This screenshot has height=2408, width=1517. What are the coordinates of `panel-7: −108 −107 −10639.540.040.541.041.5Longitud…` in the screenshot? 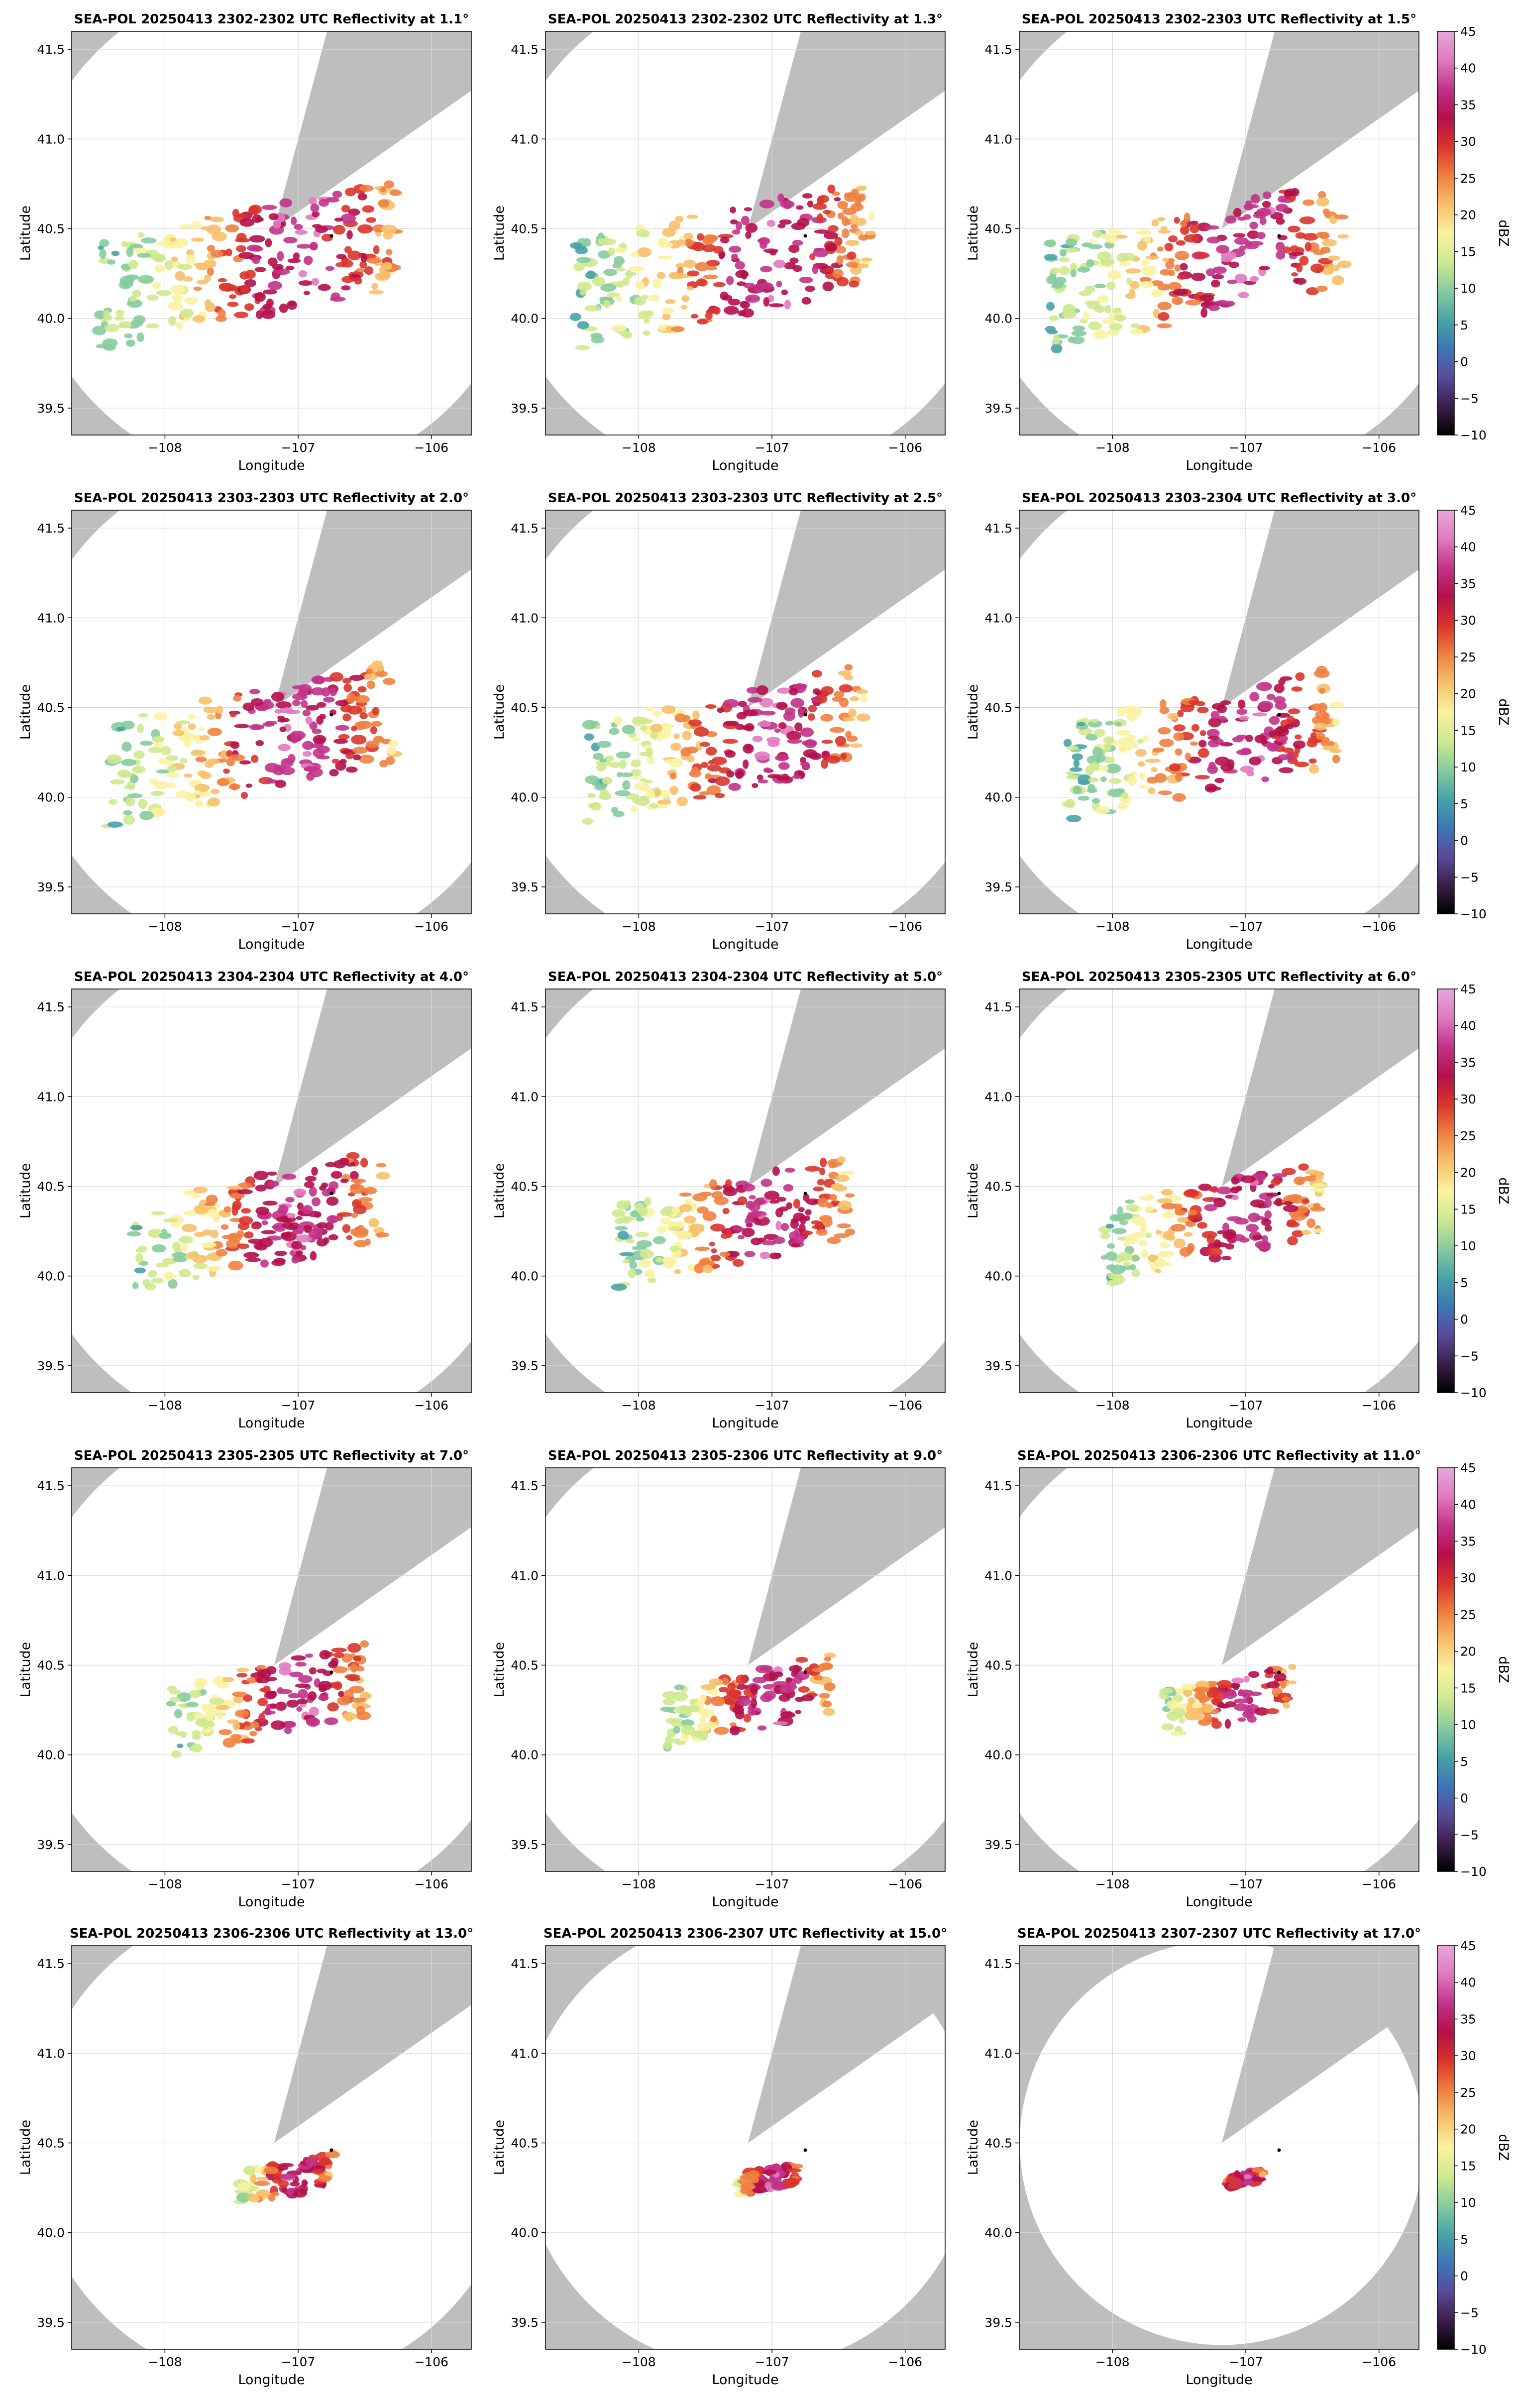 It's located at (245, 1200).